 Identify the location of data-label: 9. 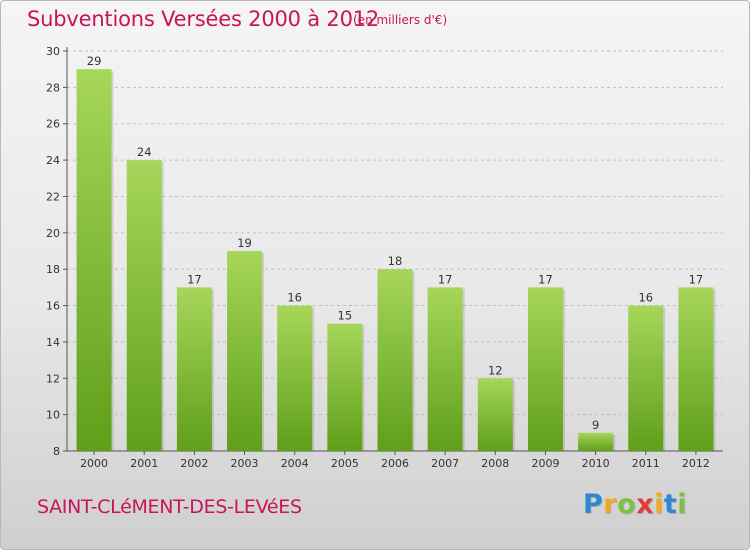
(595, 425).